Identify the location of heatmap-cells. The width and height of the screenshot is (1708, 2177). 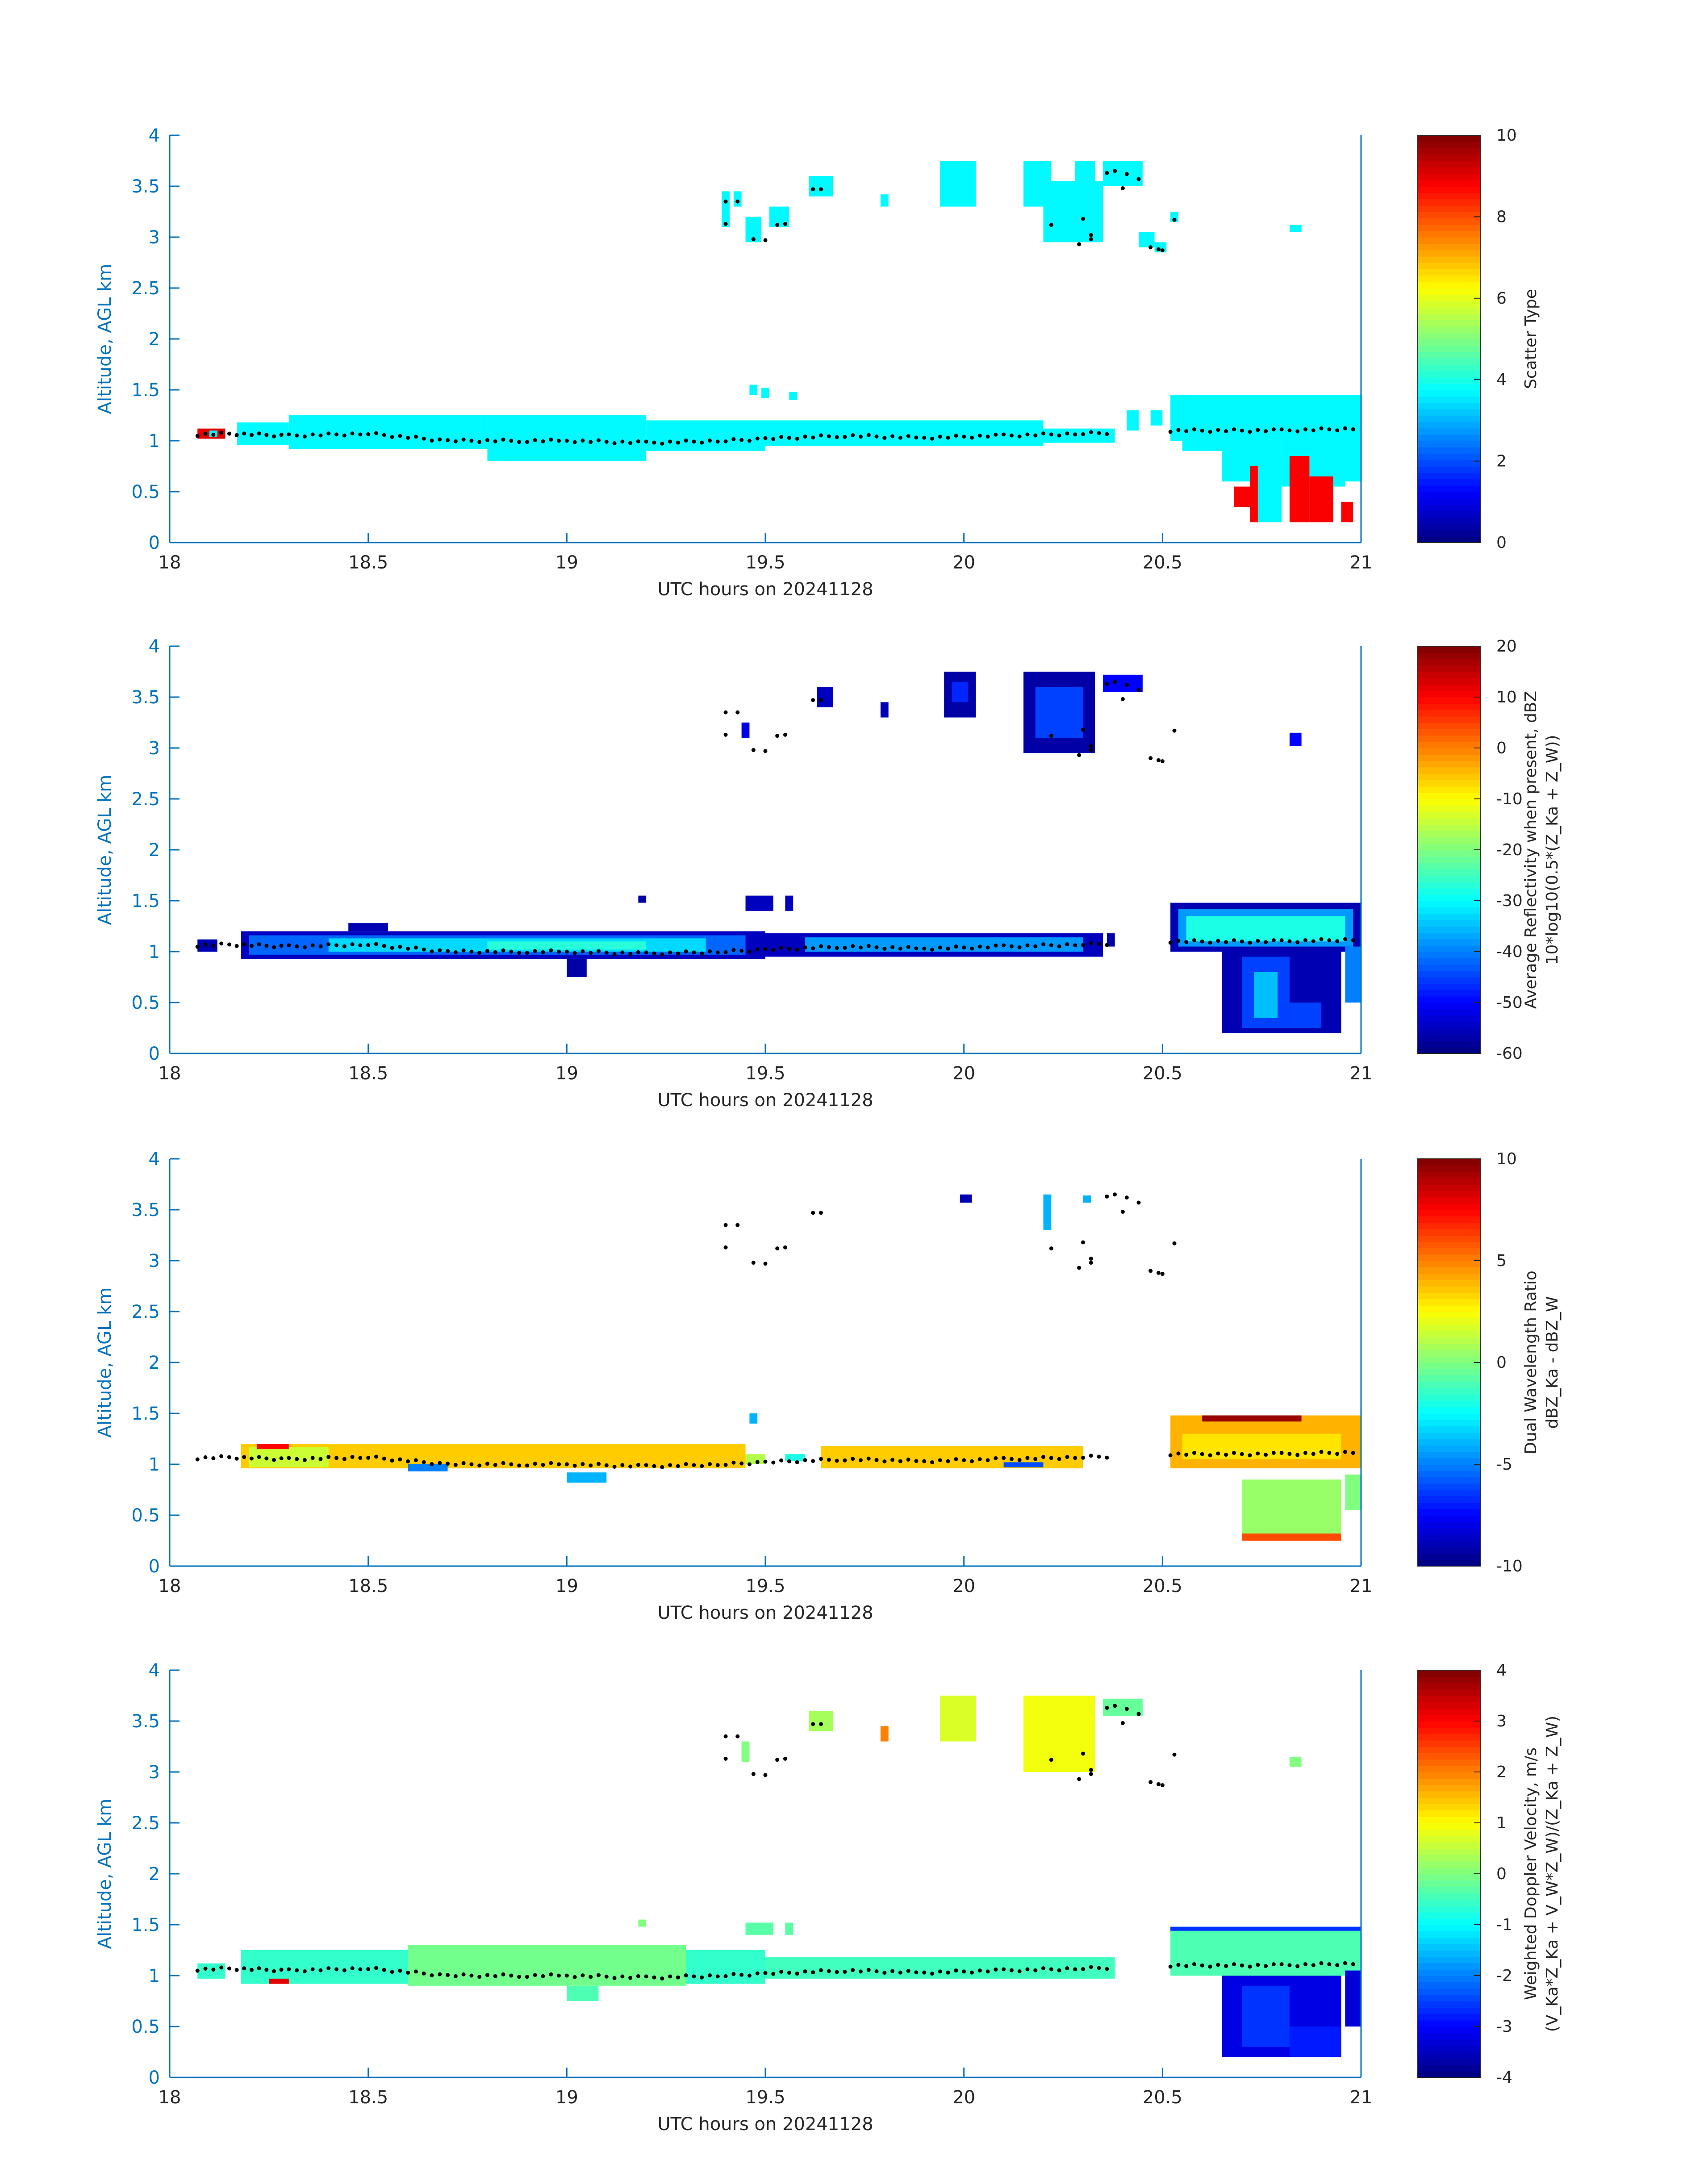
(801, 1367).